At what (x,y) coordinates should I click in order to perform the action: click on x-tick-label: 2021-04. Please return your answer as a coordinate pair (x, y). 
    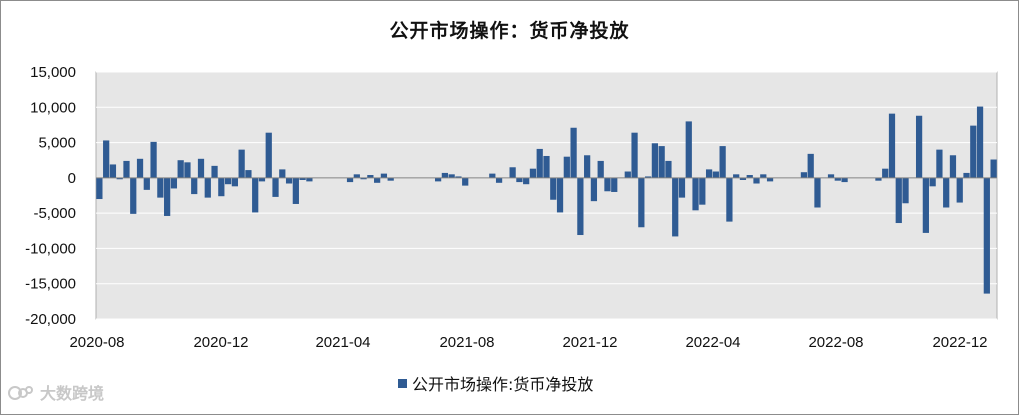
    Looking at the image, I should click on (342, 342).